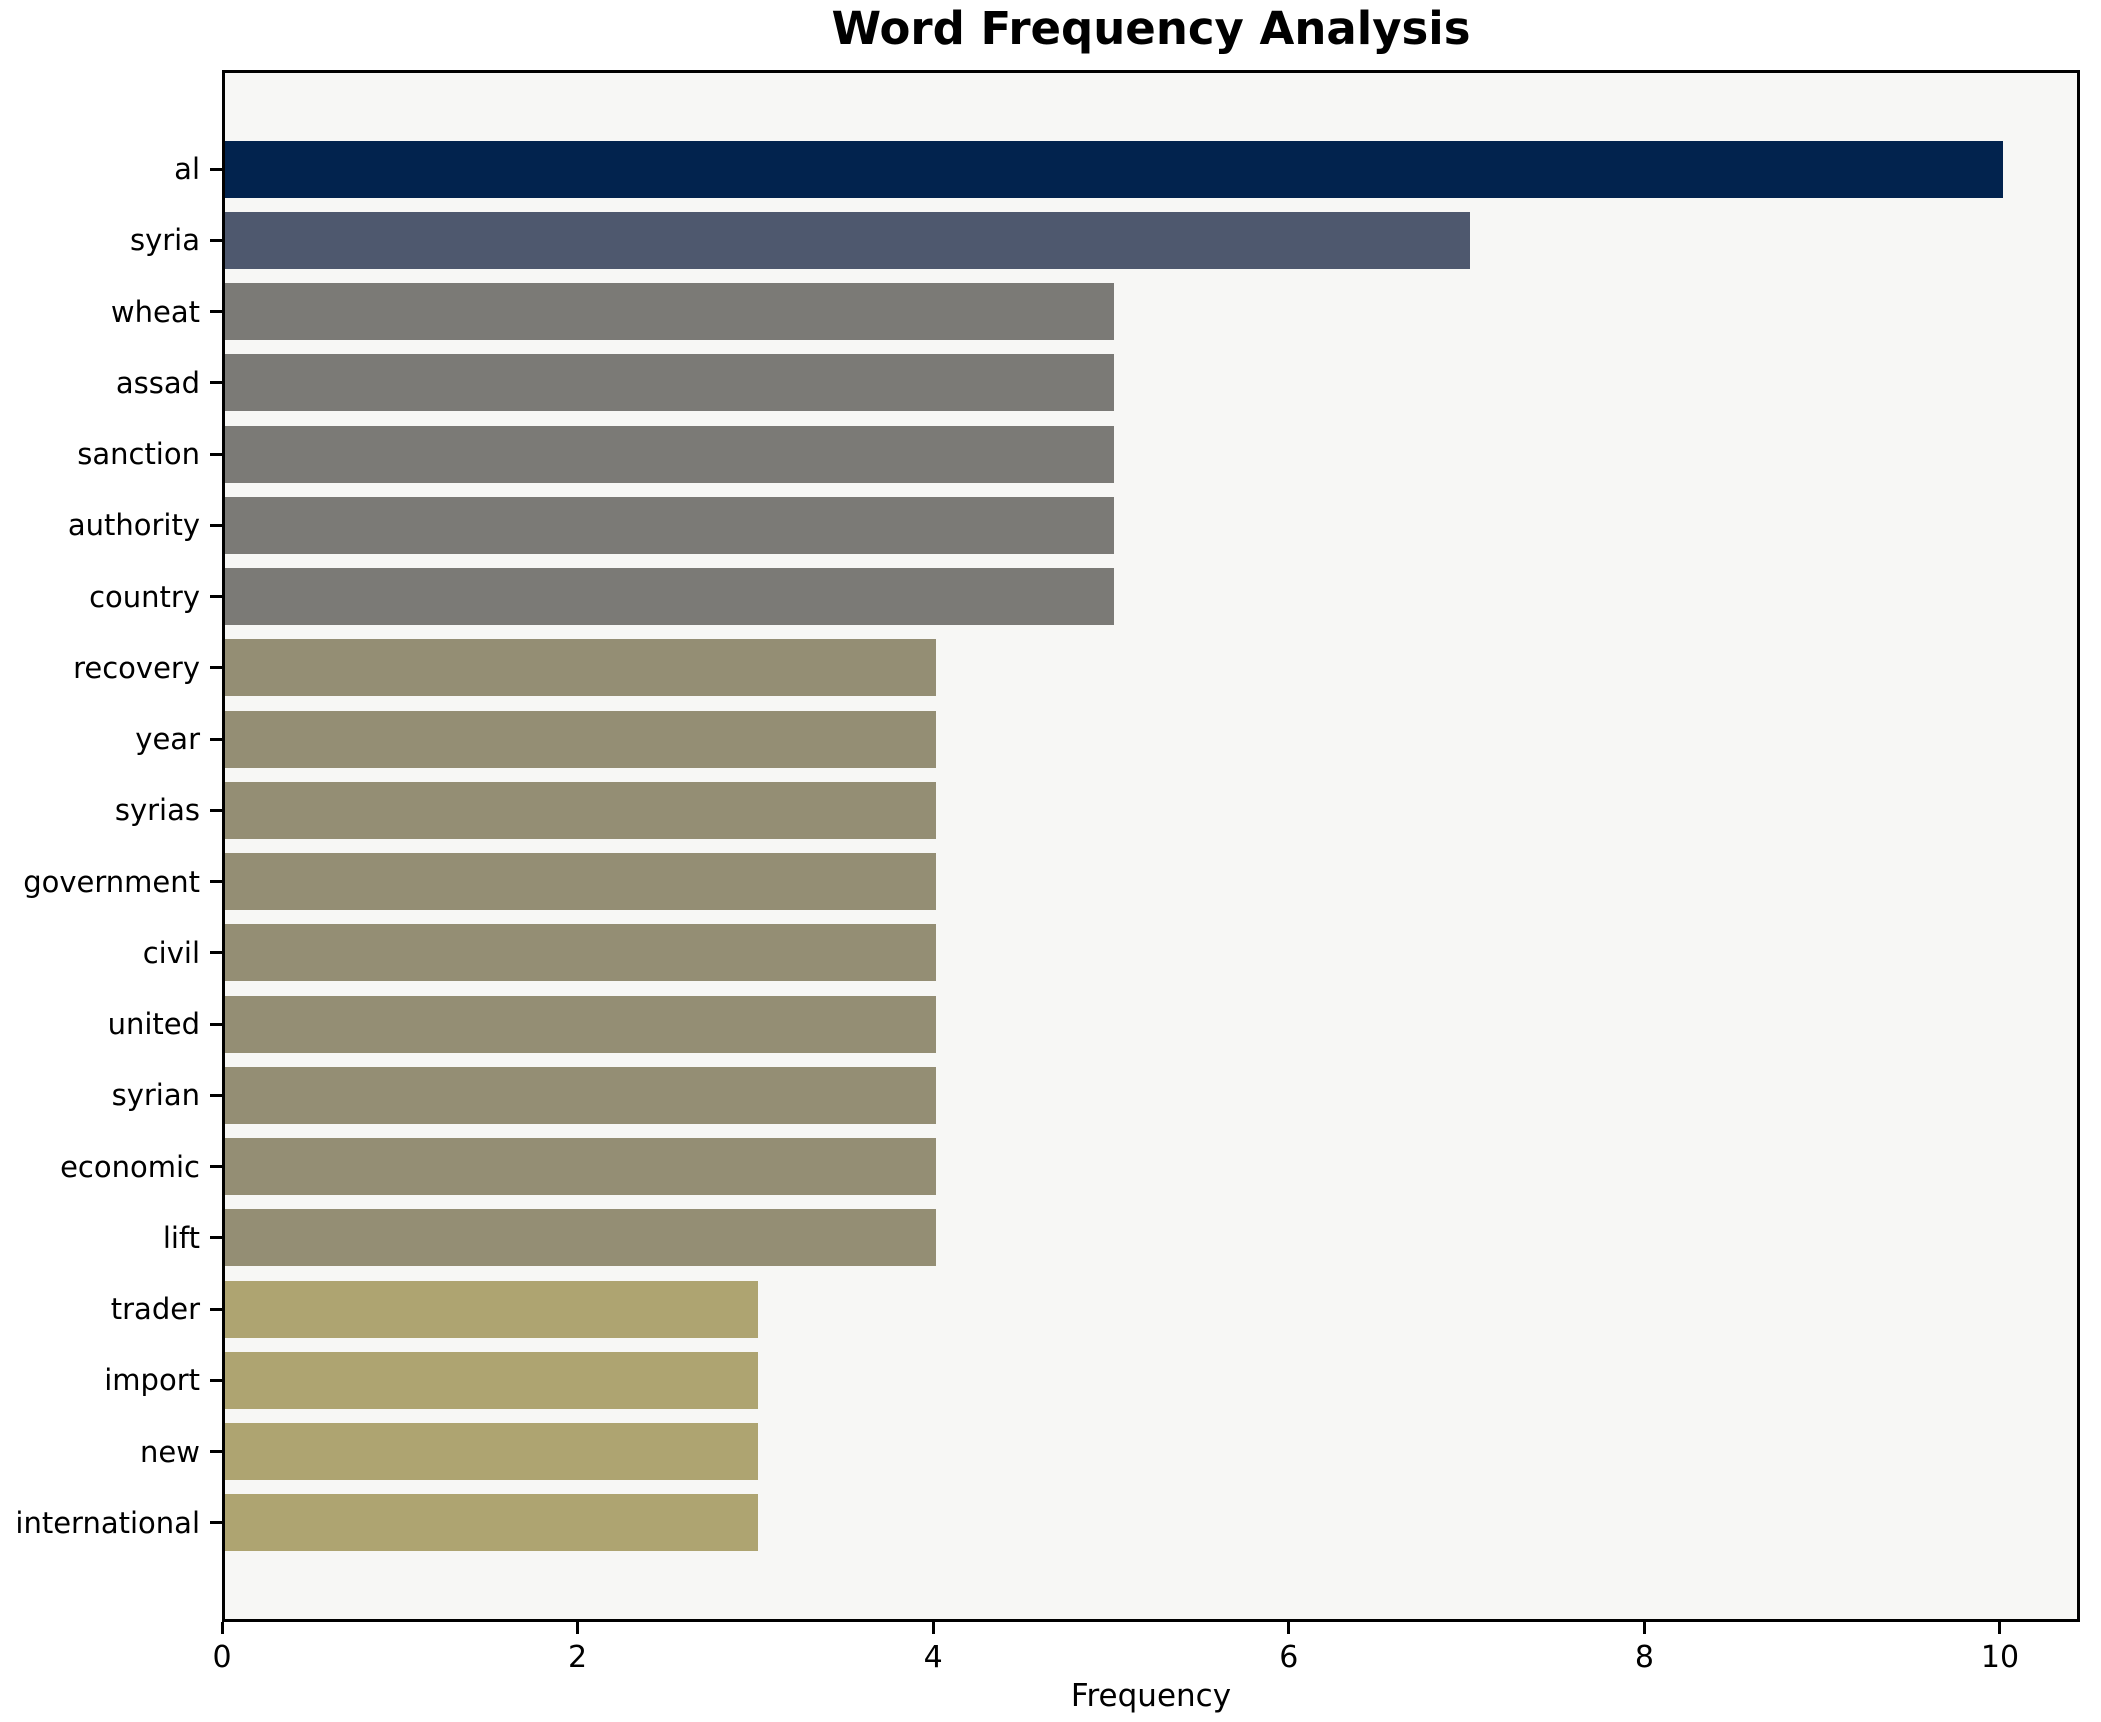 The image size is (2101, 1722). What do you see at coordinates (847, 240) in the screenshot?
I see `bar-syria` at bounding box center [847, 240].